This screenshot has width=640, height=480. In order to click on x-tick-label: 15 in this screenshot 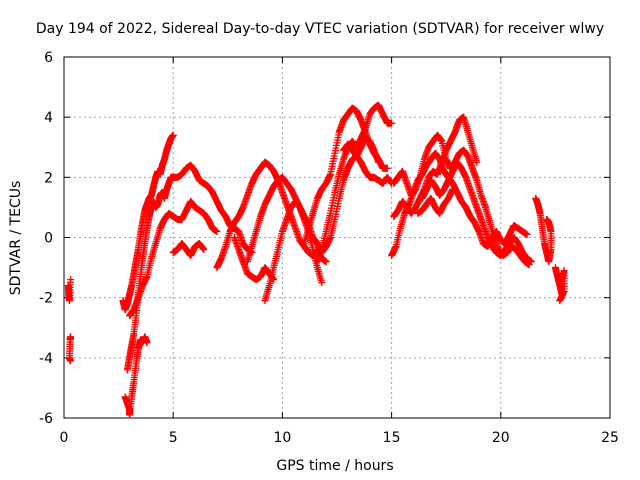, I will do `click(392, 438)`.